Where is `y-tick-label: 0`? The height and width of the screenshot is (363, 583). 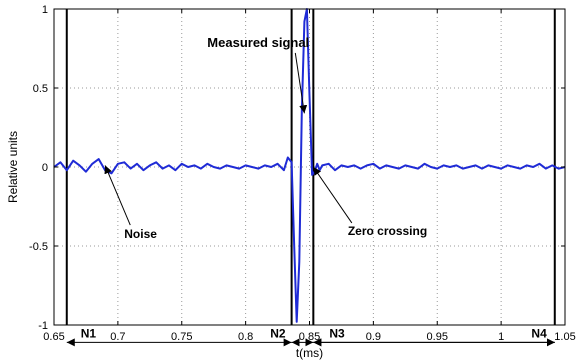 y-tick-label: 0 is located at coordinates (45, 168).